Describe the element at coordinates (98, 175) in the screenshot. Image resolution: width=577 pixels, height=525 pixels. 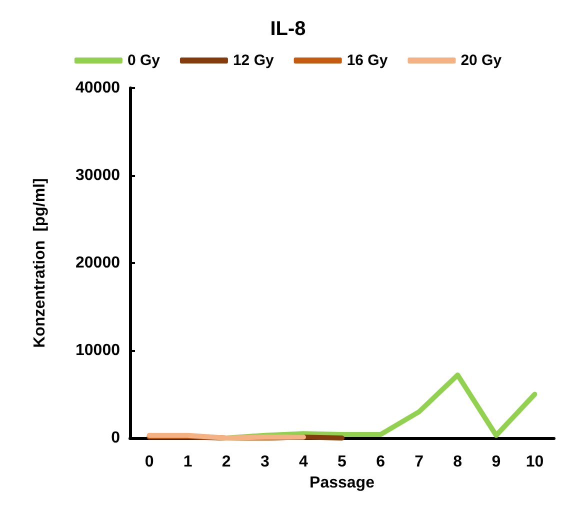
I see `y-tick-label: 30000` at that location.